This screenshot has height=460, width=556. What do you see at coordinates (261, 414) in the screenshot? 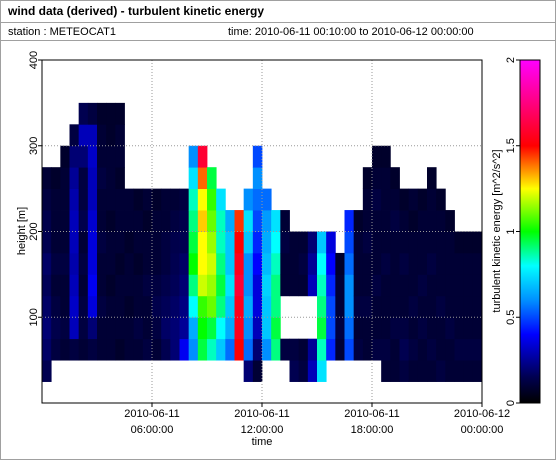
I see `x-tick-label: 2010-06-11` at bounding box center [261, 414].